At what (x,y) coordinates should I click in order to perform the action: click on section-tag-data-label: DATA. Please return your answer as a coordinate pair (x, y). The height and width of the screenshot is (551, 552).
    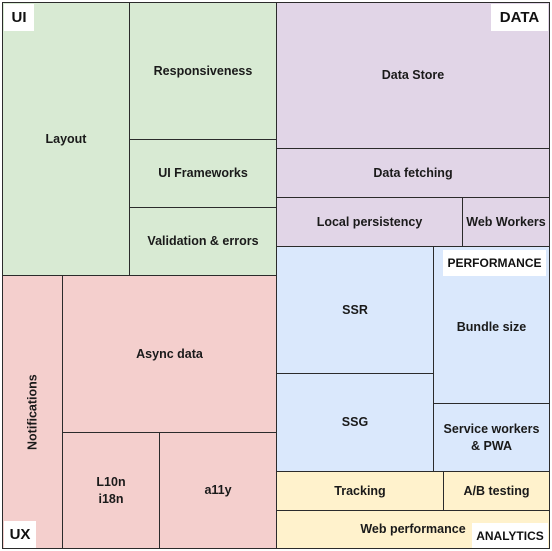
    Looking at the image, I should click on (519, 17).